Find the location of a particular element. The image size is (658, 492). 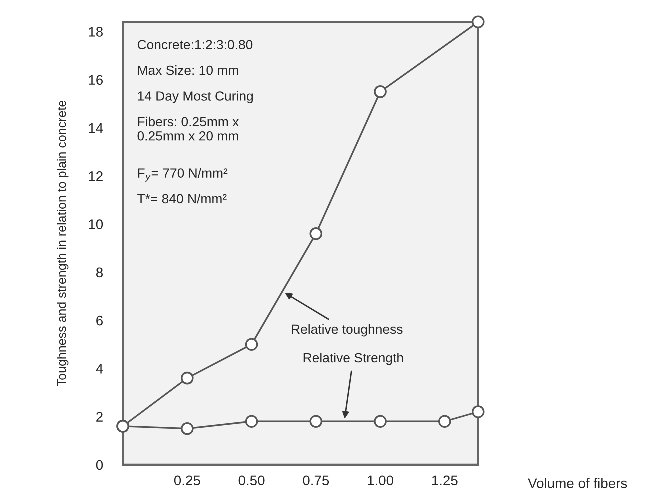

y-tick-label: 2 is located at coordinates (99, 417).